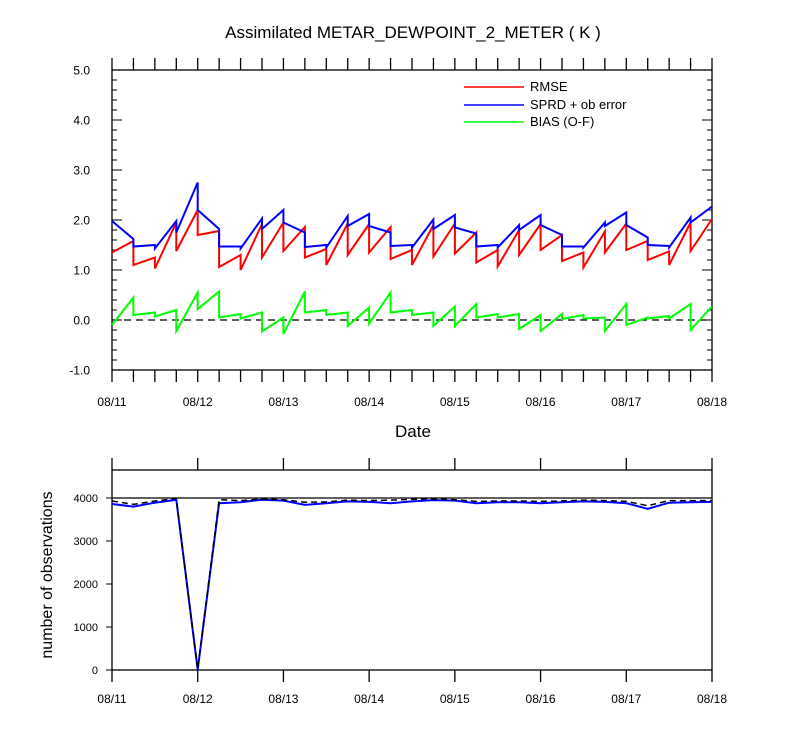 The image size is (800, 755). Describe the element at coordinates (86, 628) in the screenshot. I see `bottom-y-tick-label: 1000` at that location.